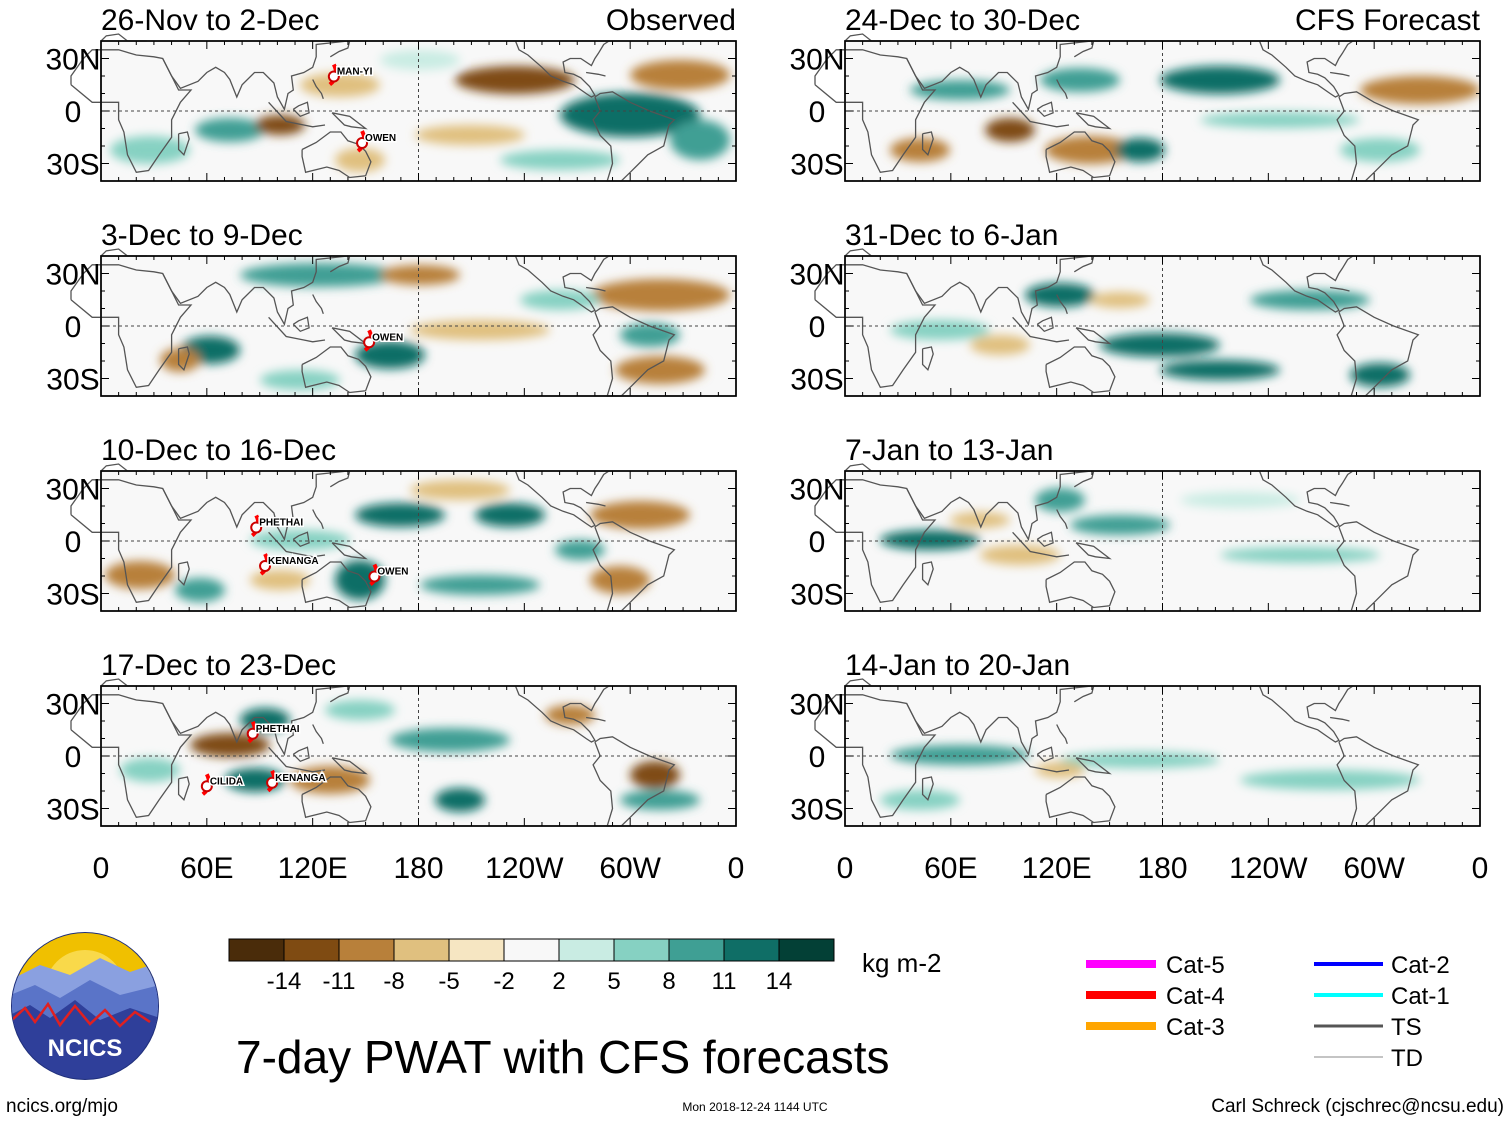 This screenshot has width=1510, height=1121. I want to click on website-link: ncics.org/mjo, so click(62, 1106).